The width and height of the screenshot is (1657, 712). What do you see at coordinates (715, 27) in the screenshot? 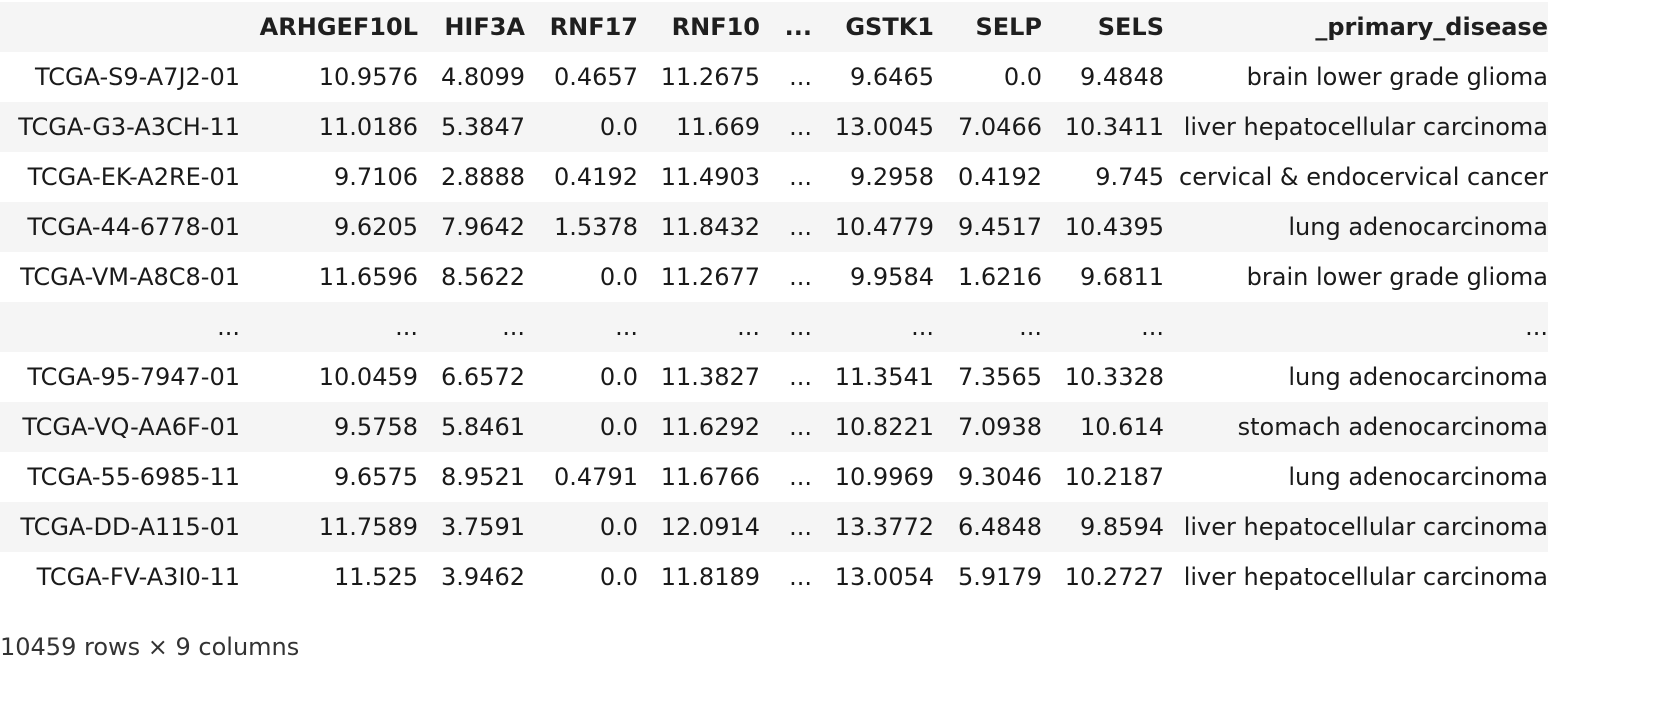
I see `column-header: RNF10` at bounding box center [715, 27].